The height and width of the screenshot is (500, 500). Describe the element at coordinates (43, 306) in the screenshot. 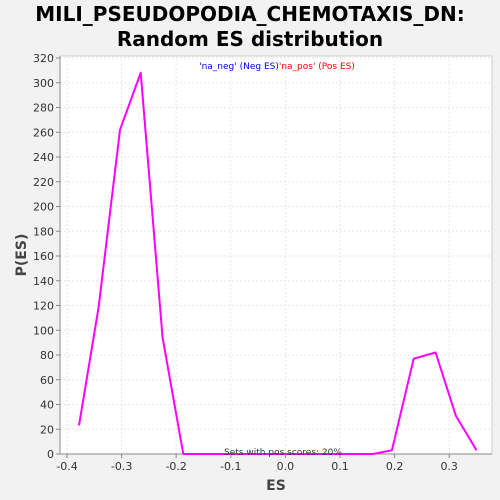

I see `y-tick-label: 120` at that location.